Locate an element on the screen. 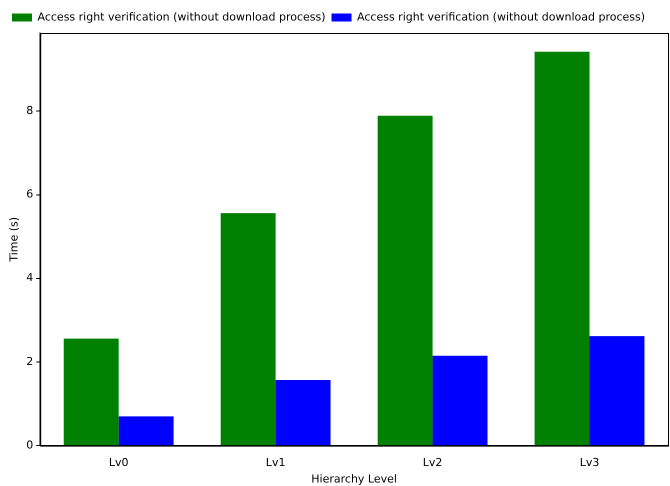 This screenshot has width=670, height=486. y-axis-title: Time (s) is located at coordinates (13, 239).